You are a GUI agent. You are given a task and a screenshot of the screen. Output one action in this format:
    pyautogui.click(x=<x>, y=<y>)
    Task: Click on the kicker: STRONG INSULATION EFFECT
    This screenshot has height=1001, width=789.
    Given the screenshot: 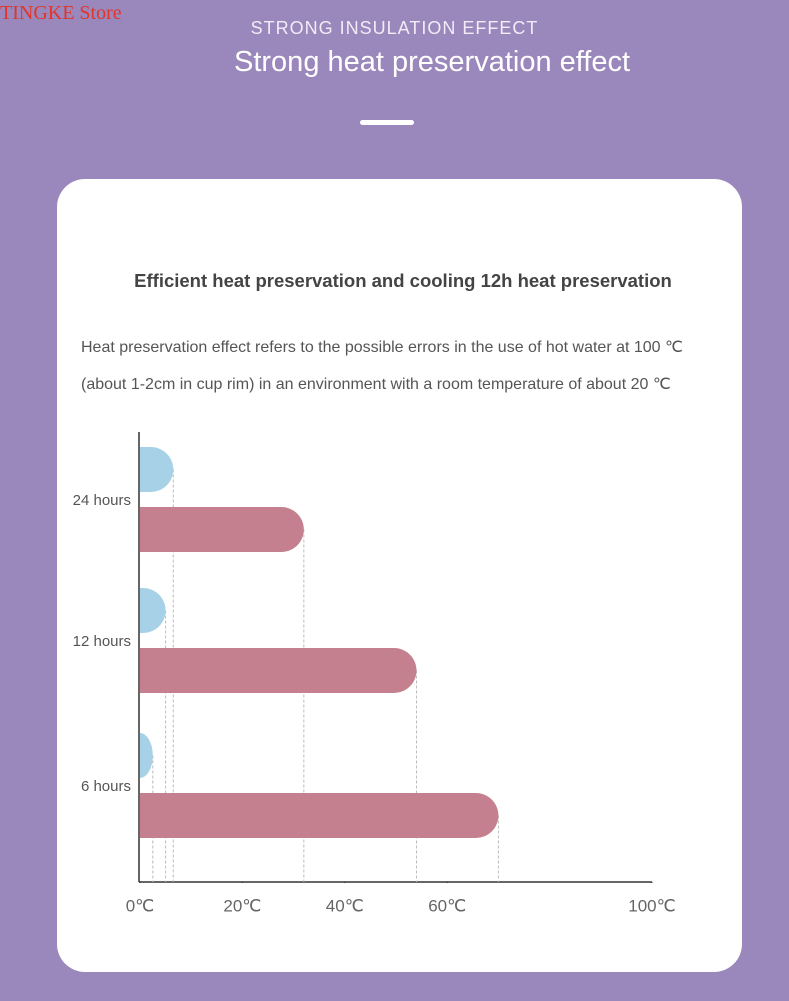 What is the action you would take?
    pyautogui.click(x=394, y=28)
    